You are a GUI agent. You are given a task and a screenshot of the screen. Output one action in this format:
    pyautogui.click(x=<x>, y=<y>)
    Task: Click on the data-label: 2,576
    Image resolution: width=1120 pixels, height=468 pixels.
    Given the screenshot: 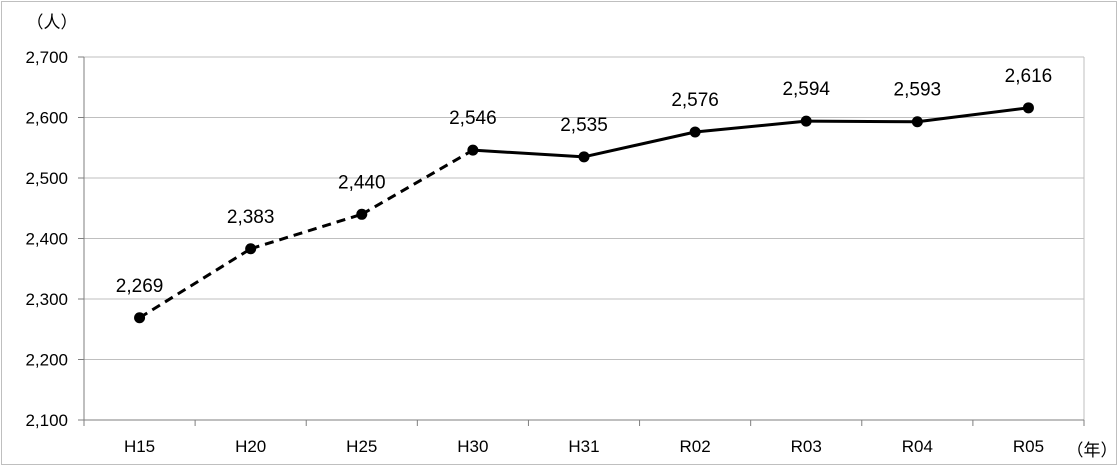 What is the action you would take?
    pyautogui.click(x=695, y=100)
    